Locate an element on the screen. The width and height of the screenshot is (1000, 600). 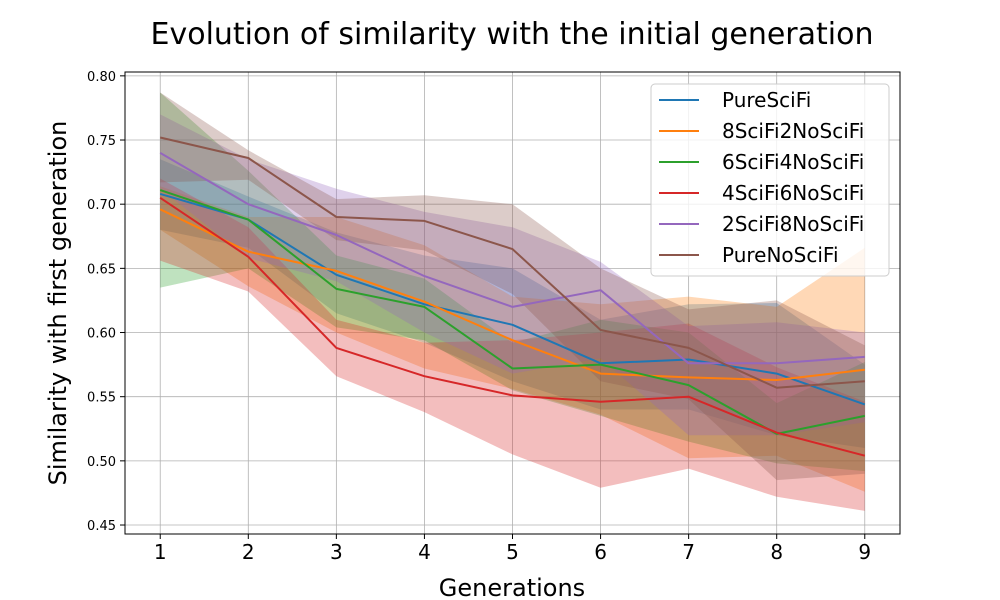
legend-label: 6SciFi4NoSciFi is located at coordinates (793, 162).